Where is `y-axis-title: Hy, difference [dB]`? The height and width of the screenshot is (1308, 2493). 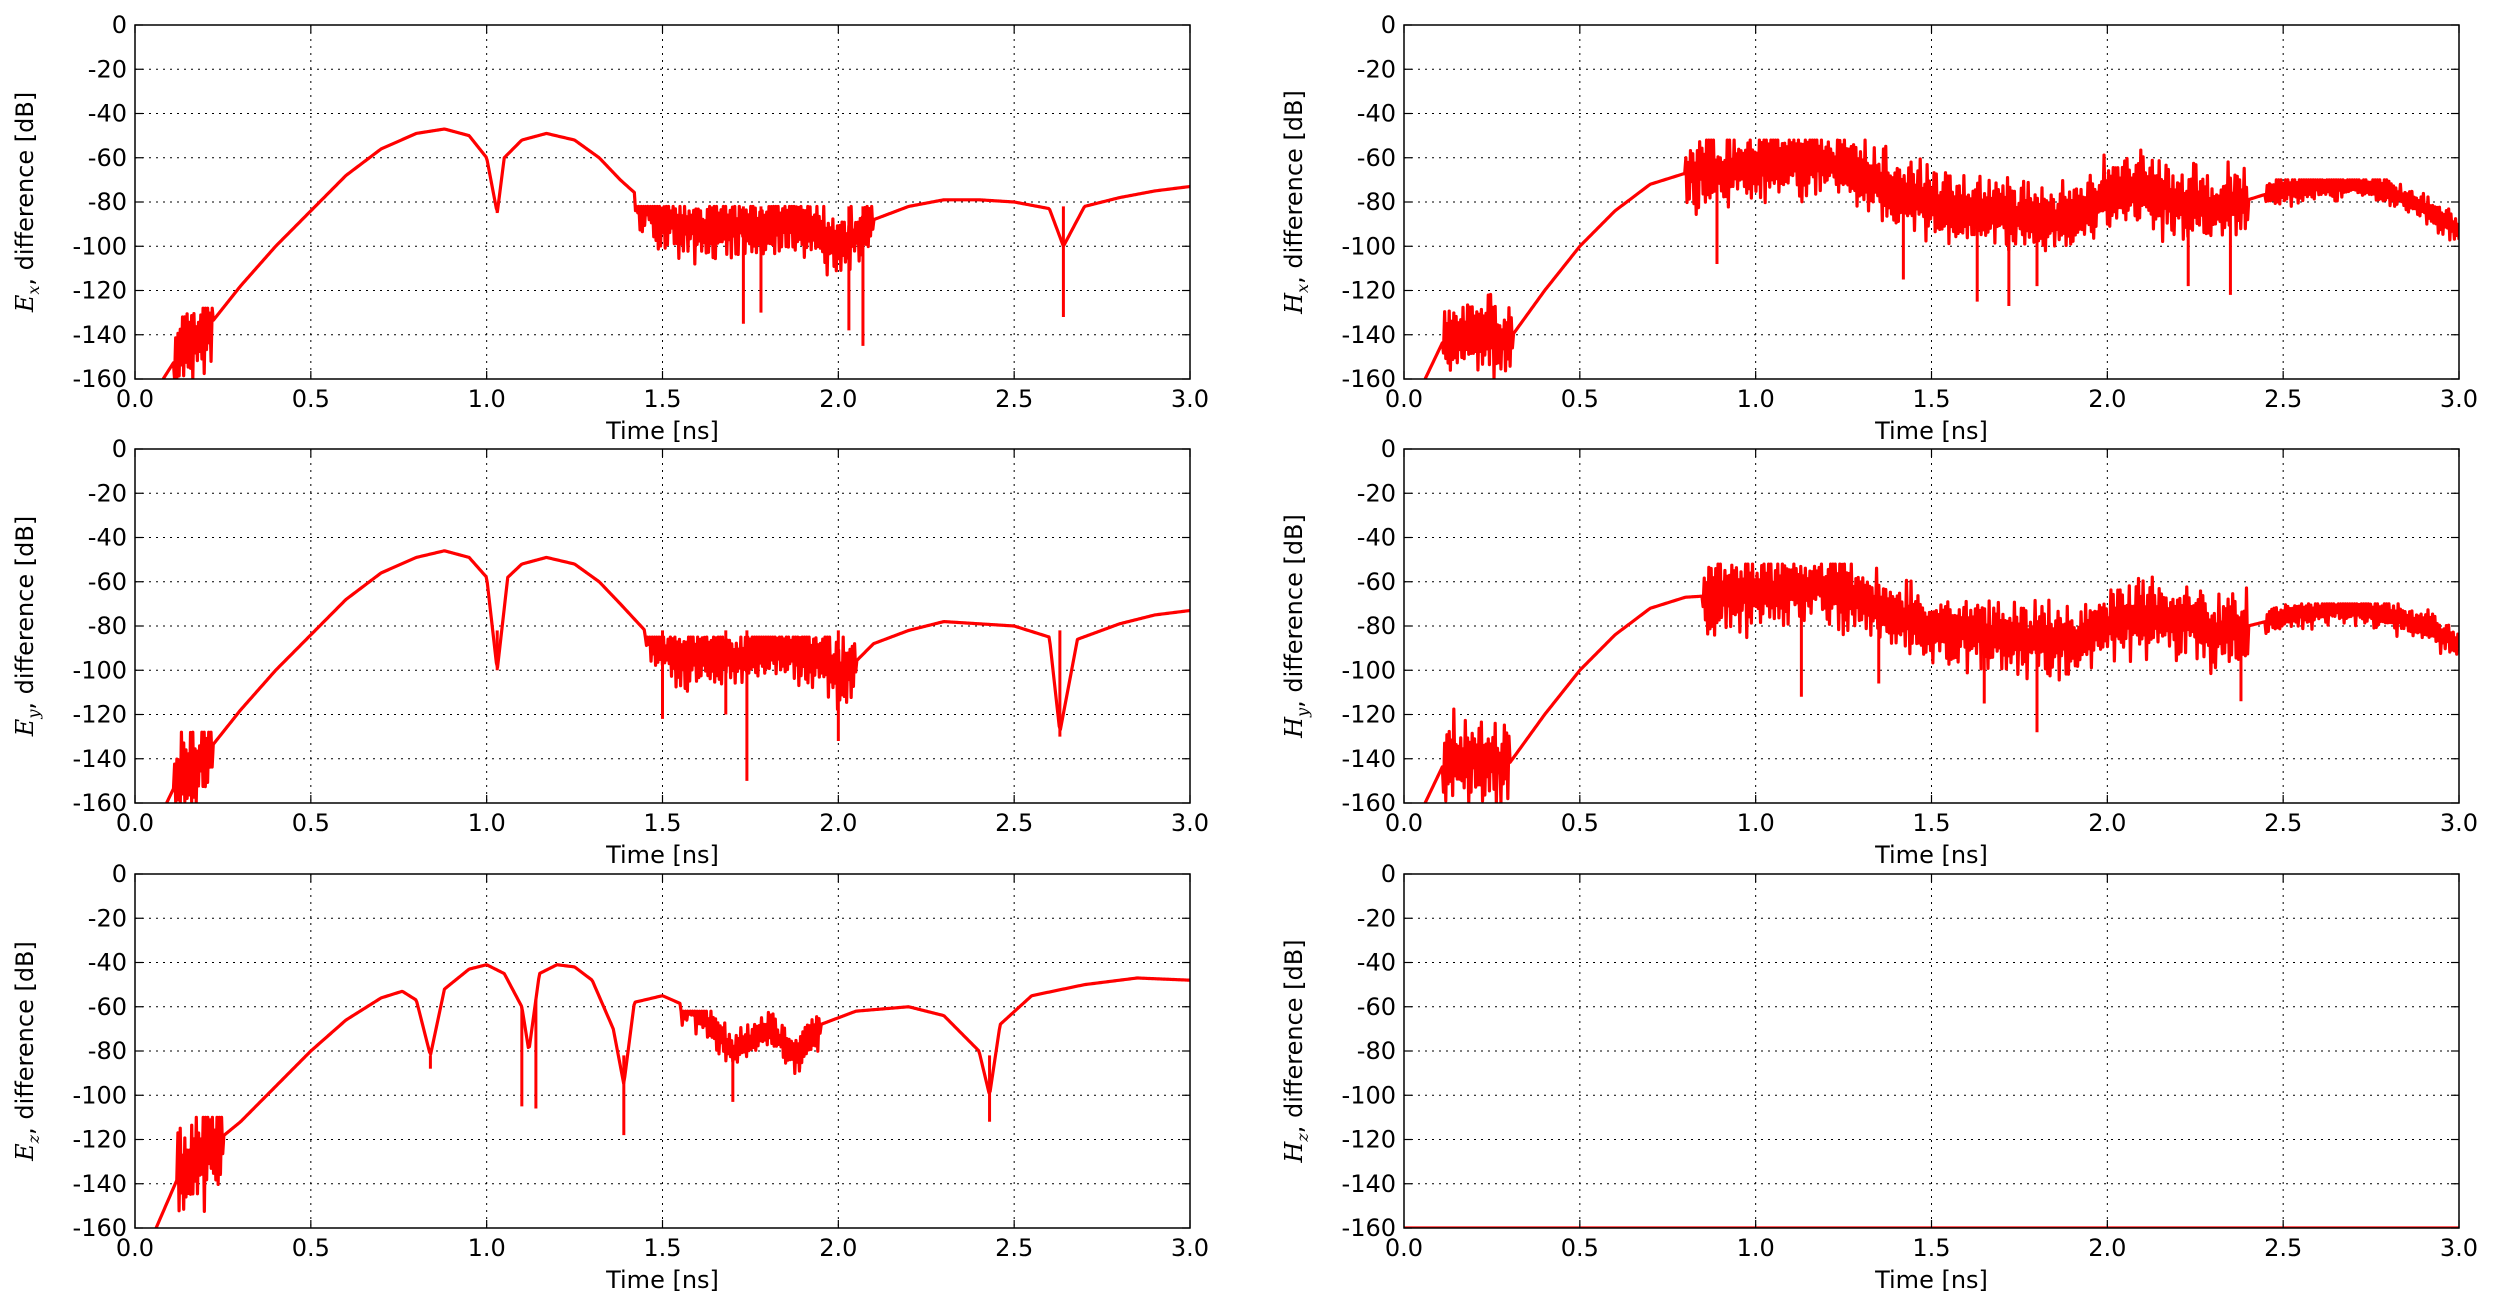 y-axis-title: Hy, difference [dB] is located at coordinates (1296, 626).